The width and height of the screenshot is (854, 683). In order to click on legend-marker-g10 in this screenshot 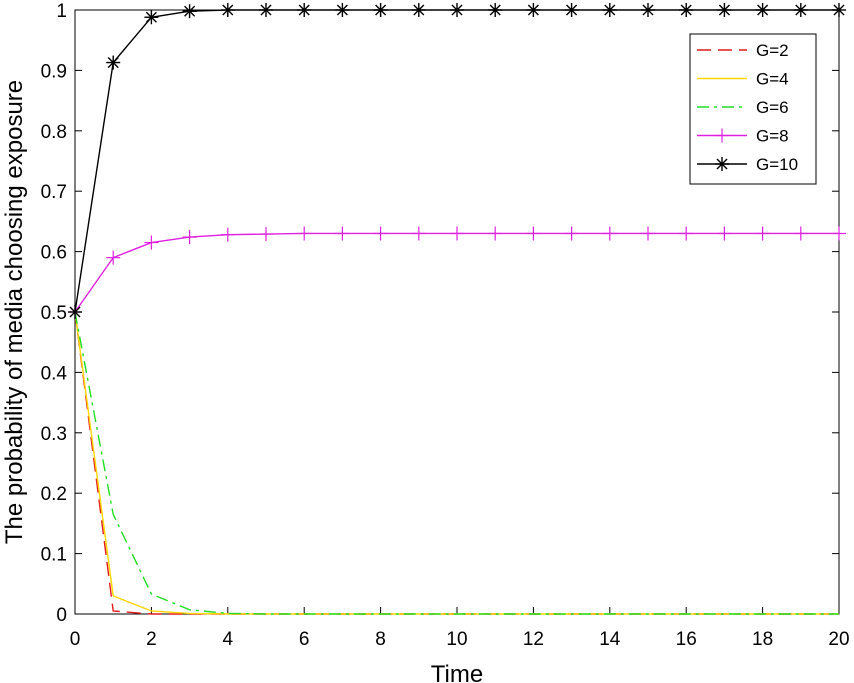, I will do `click(722, 164)`.